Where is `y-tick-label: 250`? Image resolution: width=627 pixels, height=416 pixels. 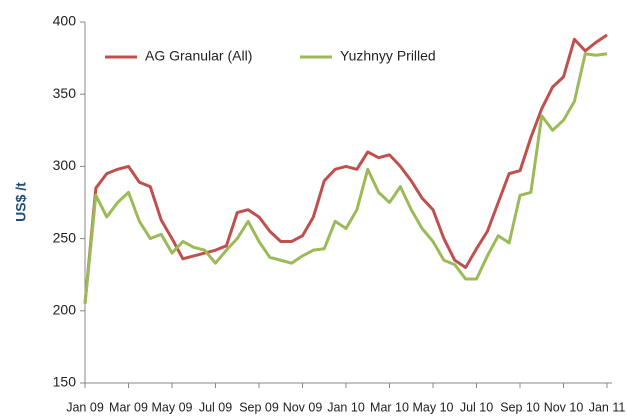 y-tick-label: 250 is located at coordinates (65, 237).